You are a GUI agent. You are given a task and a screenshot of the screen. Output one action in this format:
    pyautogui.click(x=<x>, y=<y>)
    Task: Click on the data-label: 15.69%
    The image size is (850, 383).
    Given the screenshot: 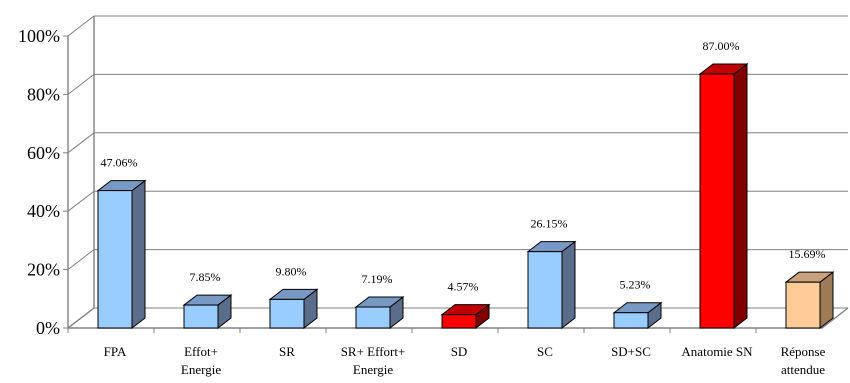 What is the action you would take?
    pyautogui.click(x=807, y=254)
    